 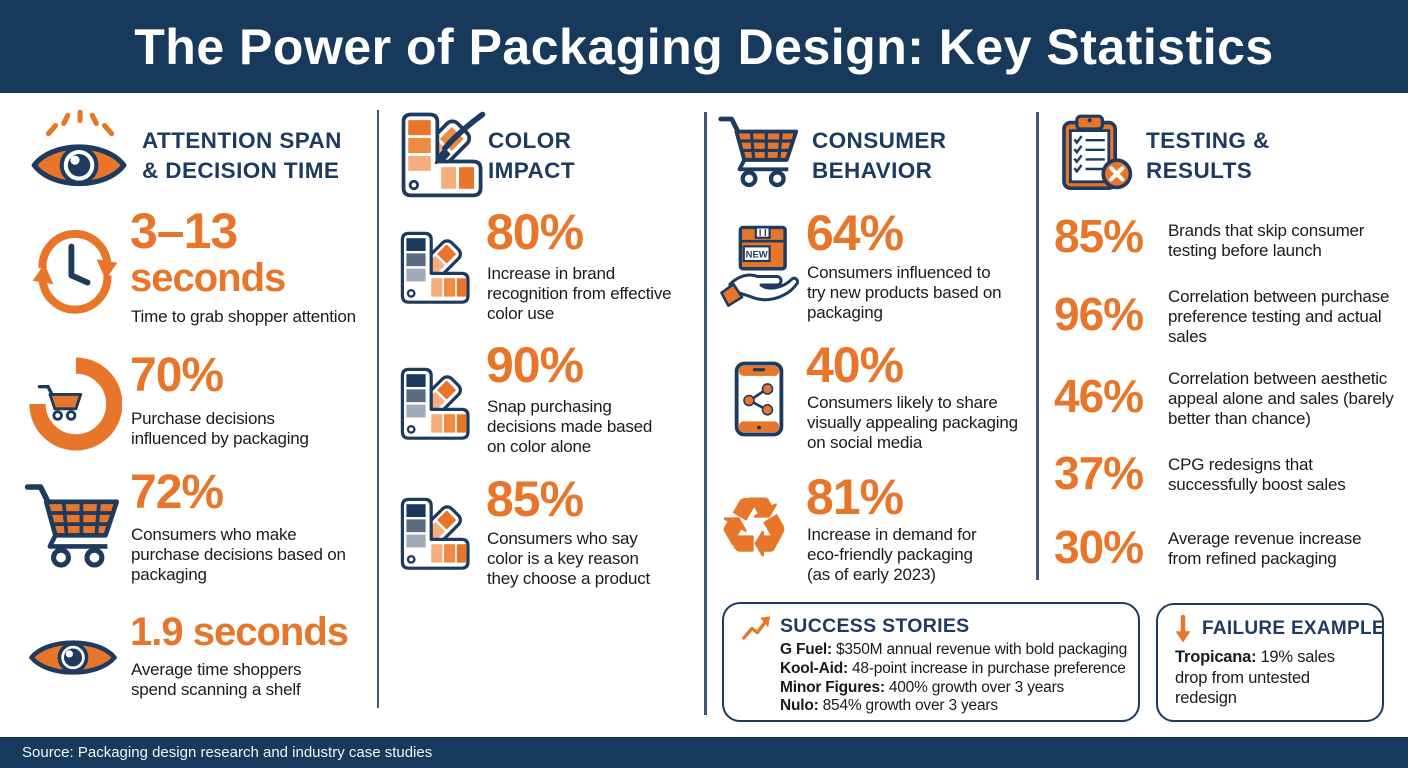 What do you see at coordinates (531, 155) in the screenshot?
I see `column-header-color: COLOR IMPACT` at bounding box center [531, 155].